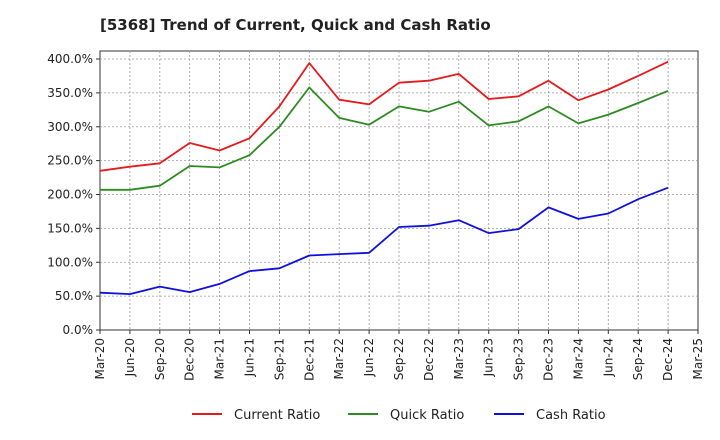 The image size is (720, 440). Describe the element at coordinates (74, 296) in the screenshot. I see `y-tick-label: 50.0%` at that location.